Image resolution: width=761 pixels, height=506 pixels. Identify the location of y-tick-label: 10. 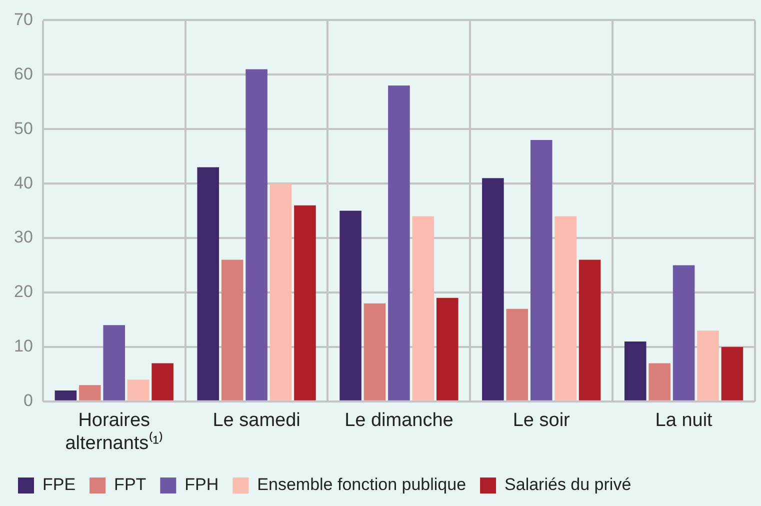
(23, 346).